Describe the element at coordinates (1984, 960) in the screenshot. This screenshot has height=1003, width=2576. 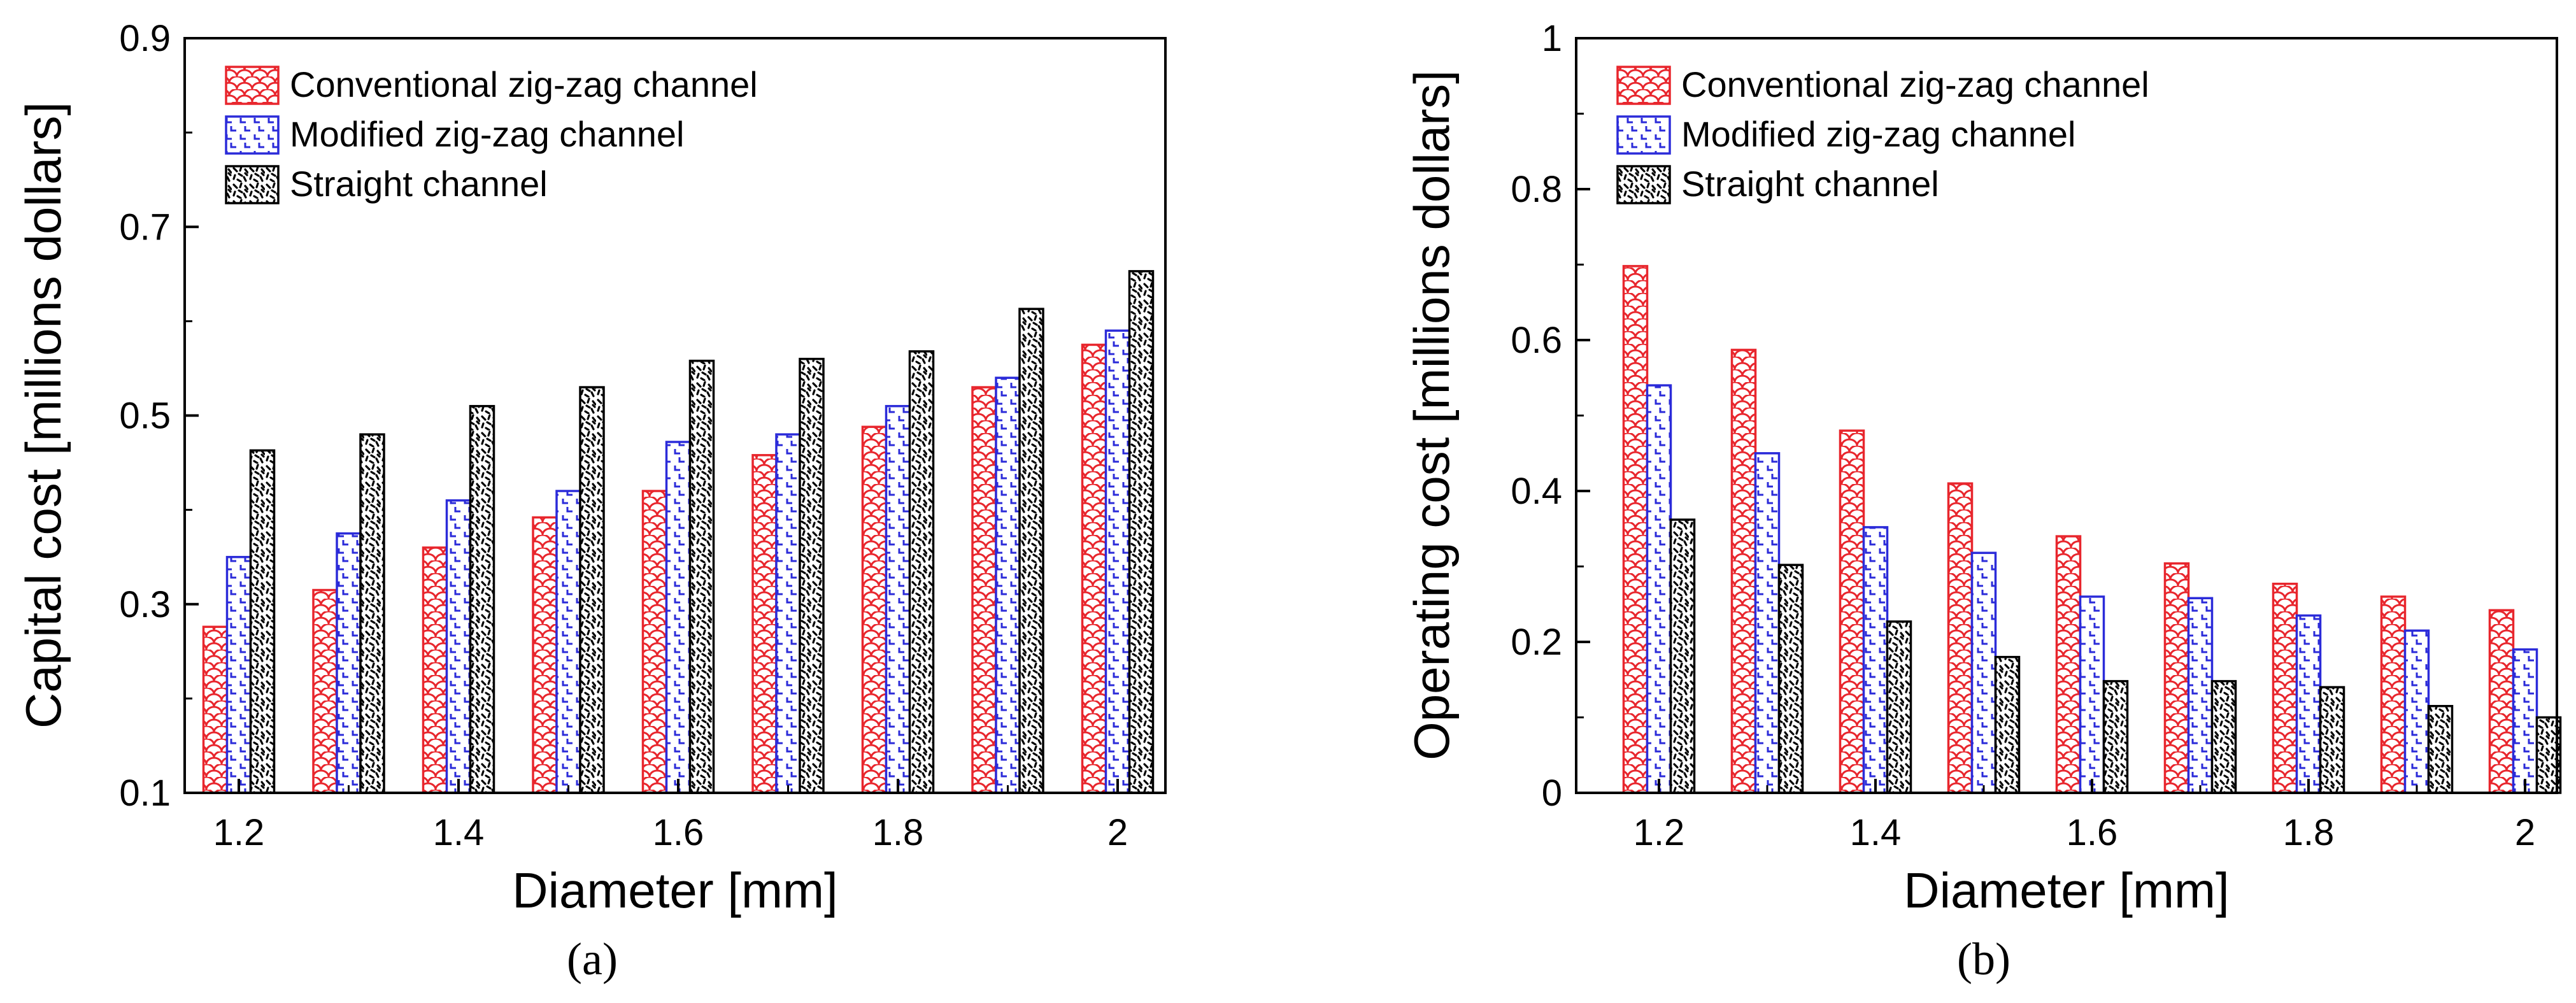
I see `panel-label: (b)` at that location.